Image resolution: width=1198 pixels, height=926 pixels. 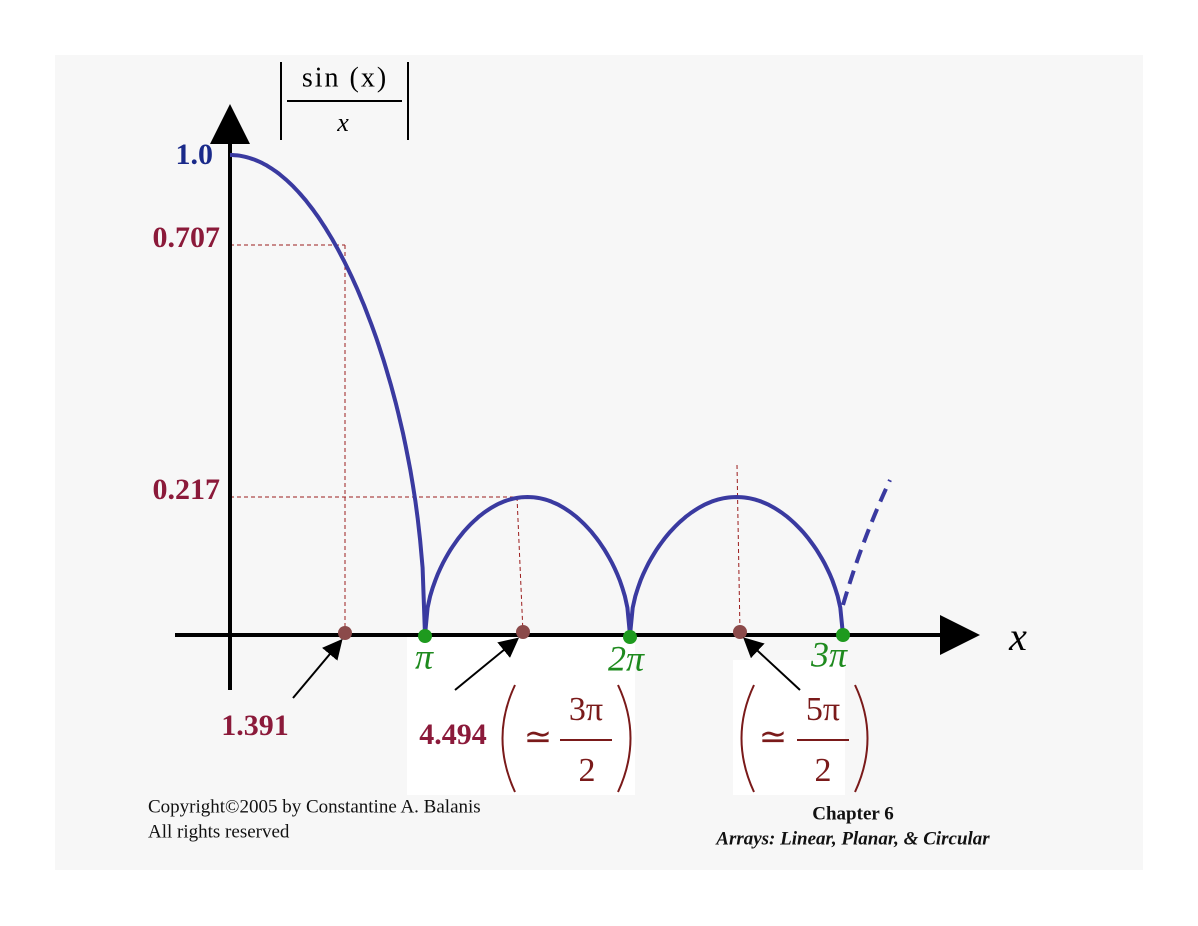 I want to click on parentheses, so click(x=685, y=738).